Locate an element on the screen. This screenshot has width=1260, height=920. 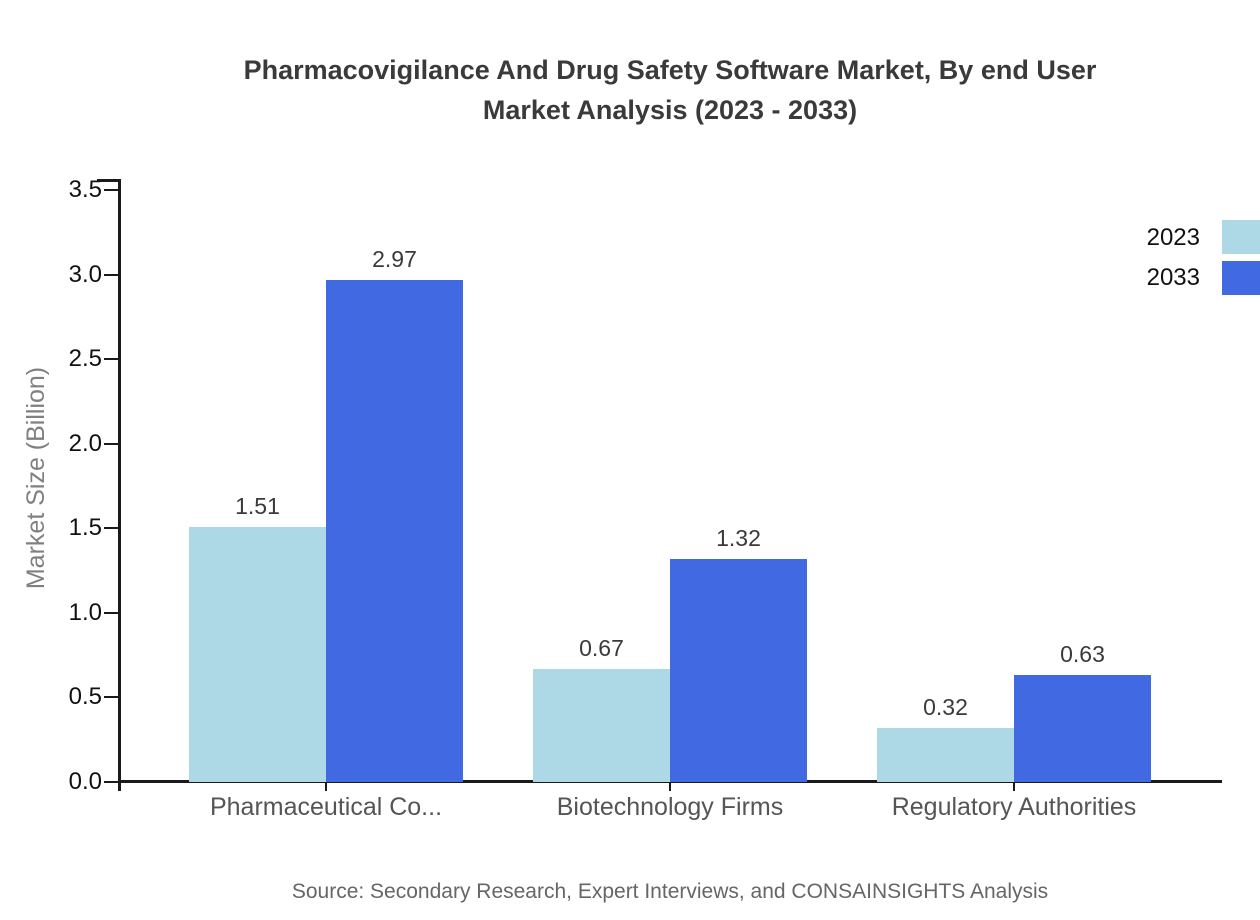
y-tick-label: 3.5 is located at coordinates (85, 189).